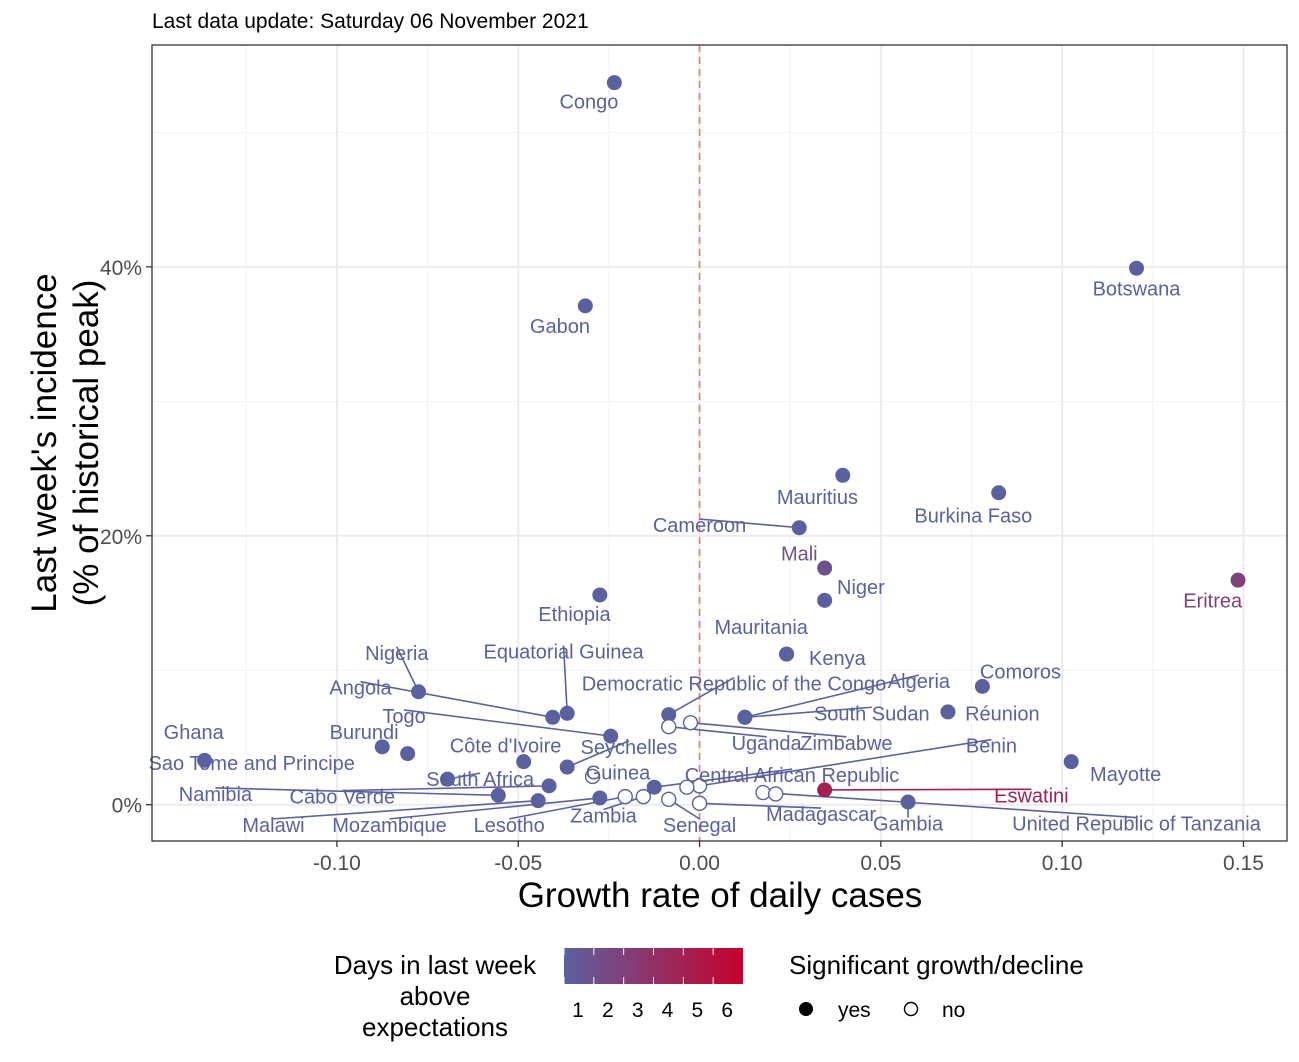 Image resolution: width=1299 pixels, height=1062 pixels. Describe the element at coordinates (86, 443) in the screenshot. I see `y-axis-title-line2: (% of historical peak)` at that location.